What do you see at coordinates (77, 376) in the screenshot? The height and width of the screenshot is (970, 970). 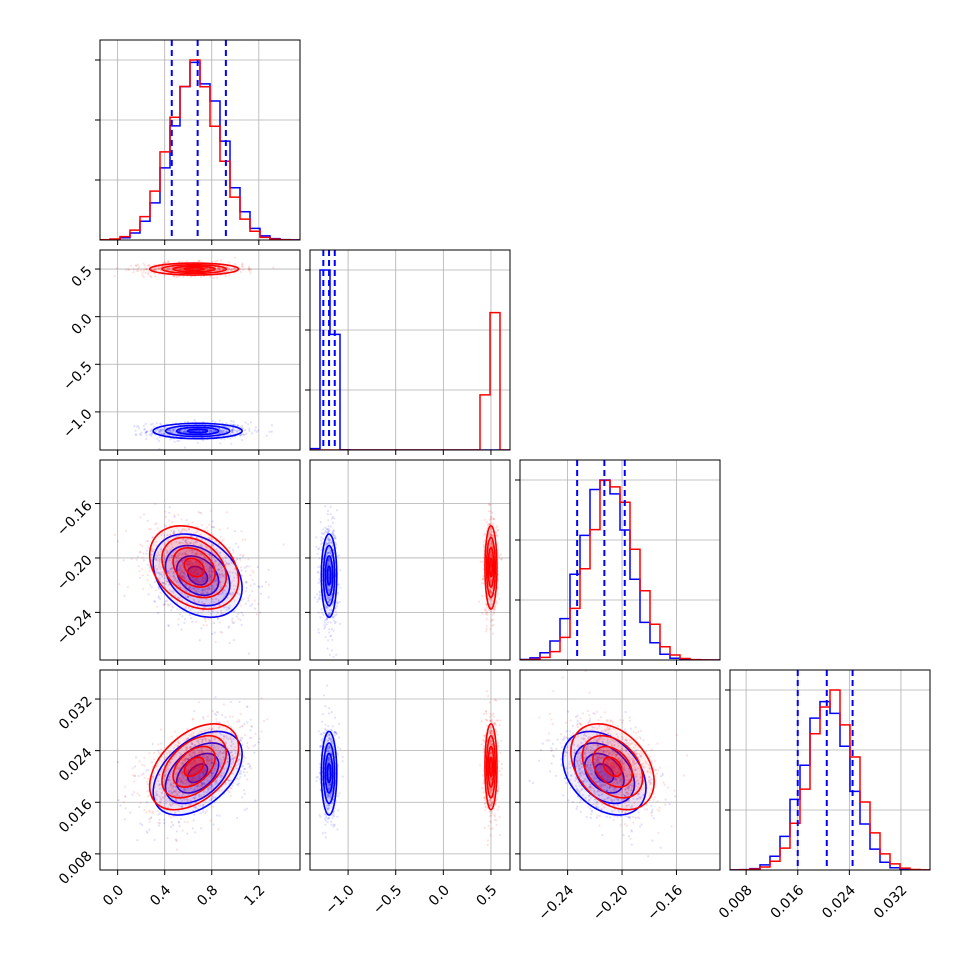 I see `y-tick-label: −0.5` at bounding box center [77, 376].